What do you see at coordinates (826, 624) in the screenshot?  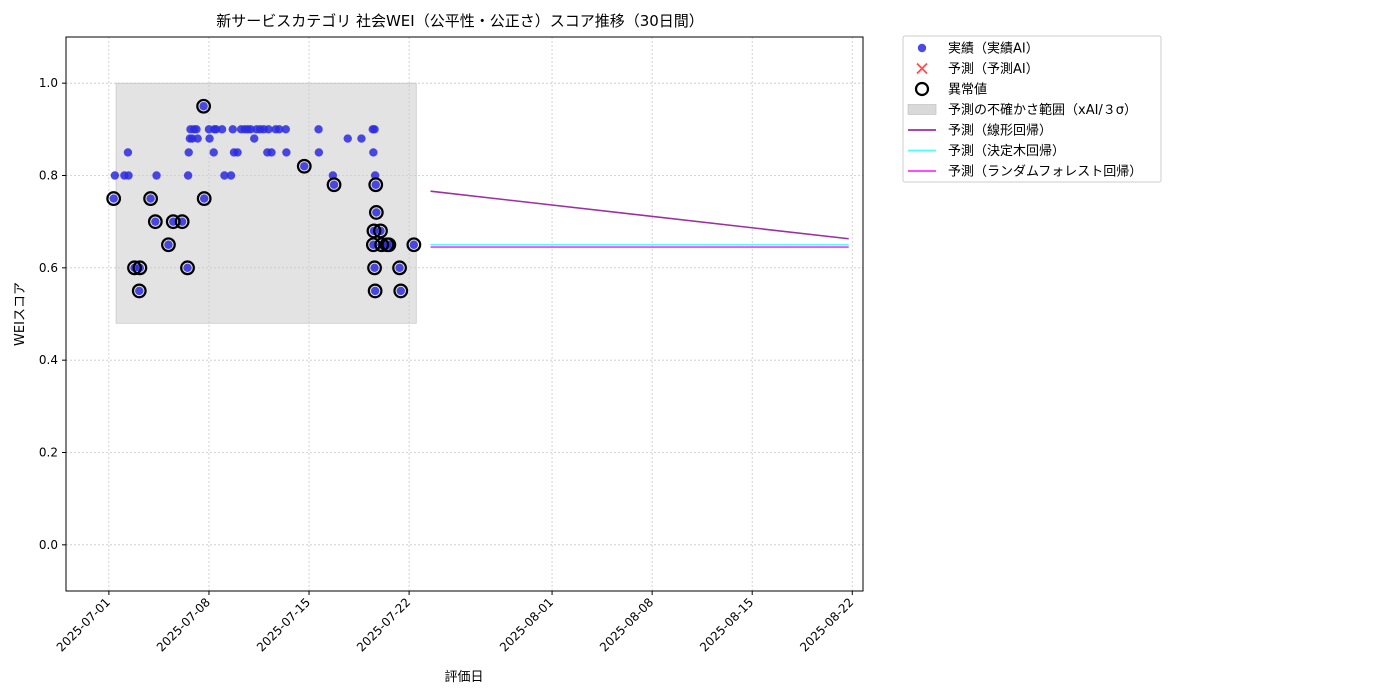 I see `x-tick-label: 2025-08-22` at bounding box center [826, 624].